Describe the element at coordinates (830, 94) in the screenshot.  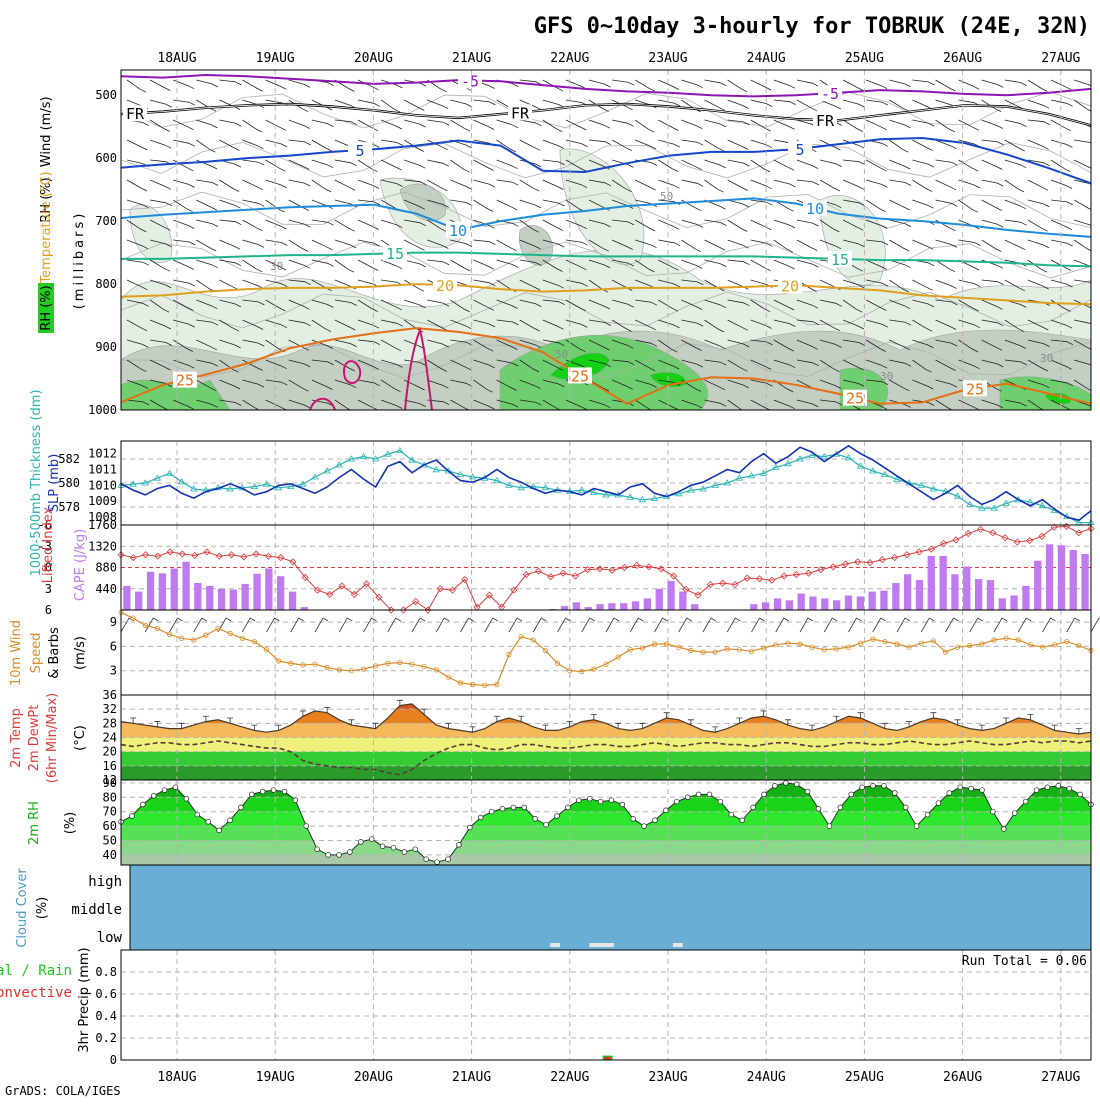
I see `isotherm-label: -5` at that location.